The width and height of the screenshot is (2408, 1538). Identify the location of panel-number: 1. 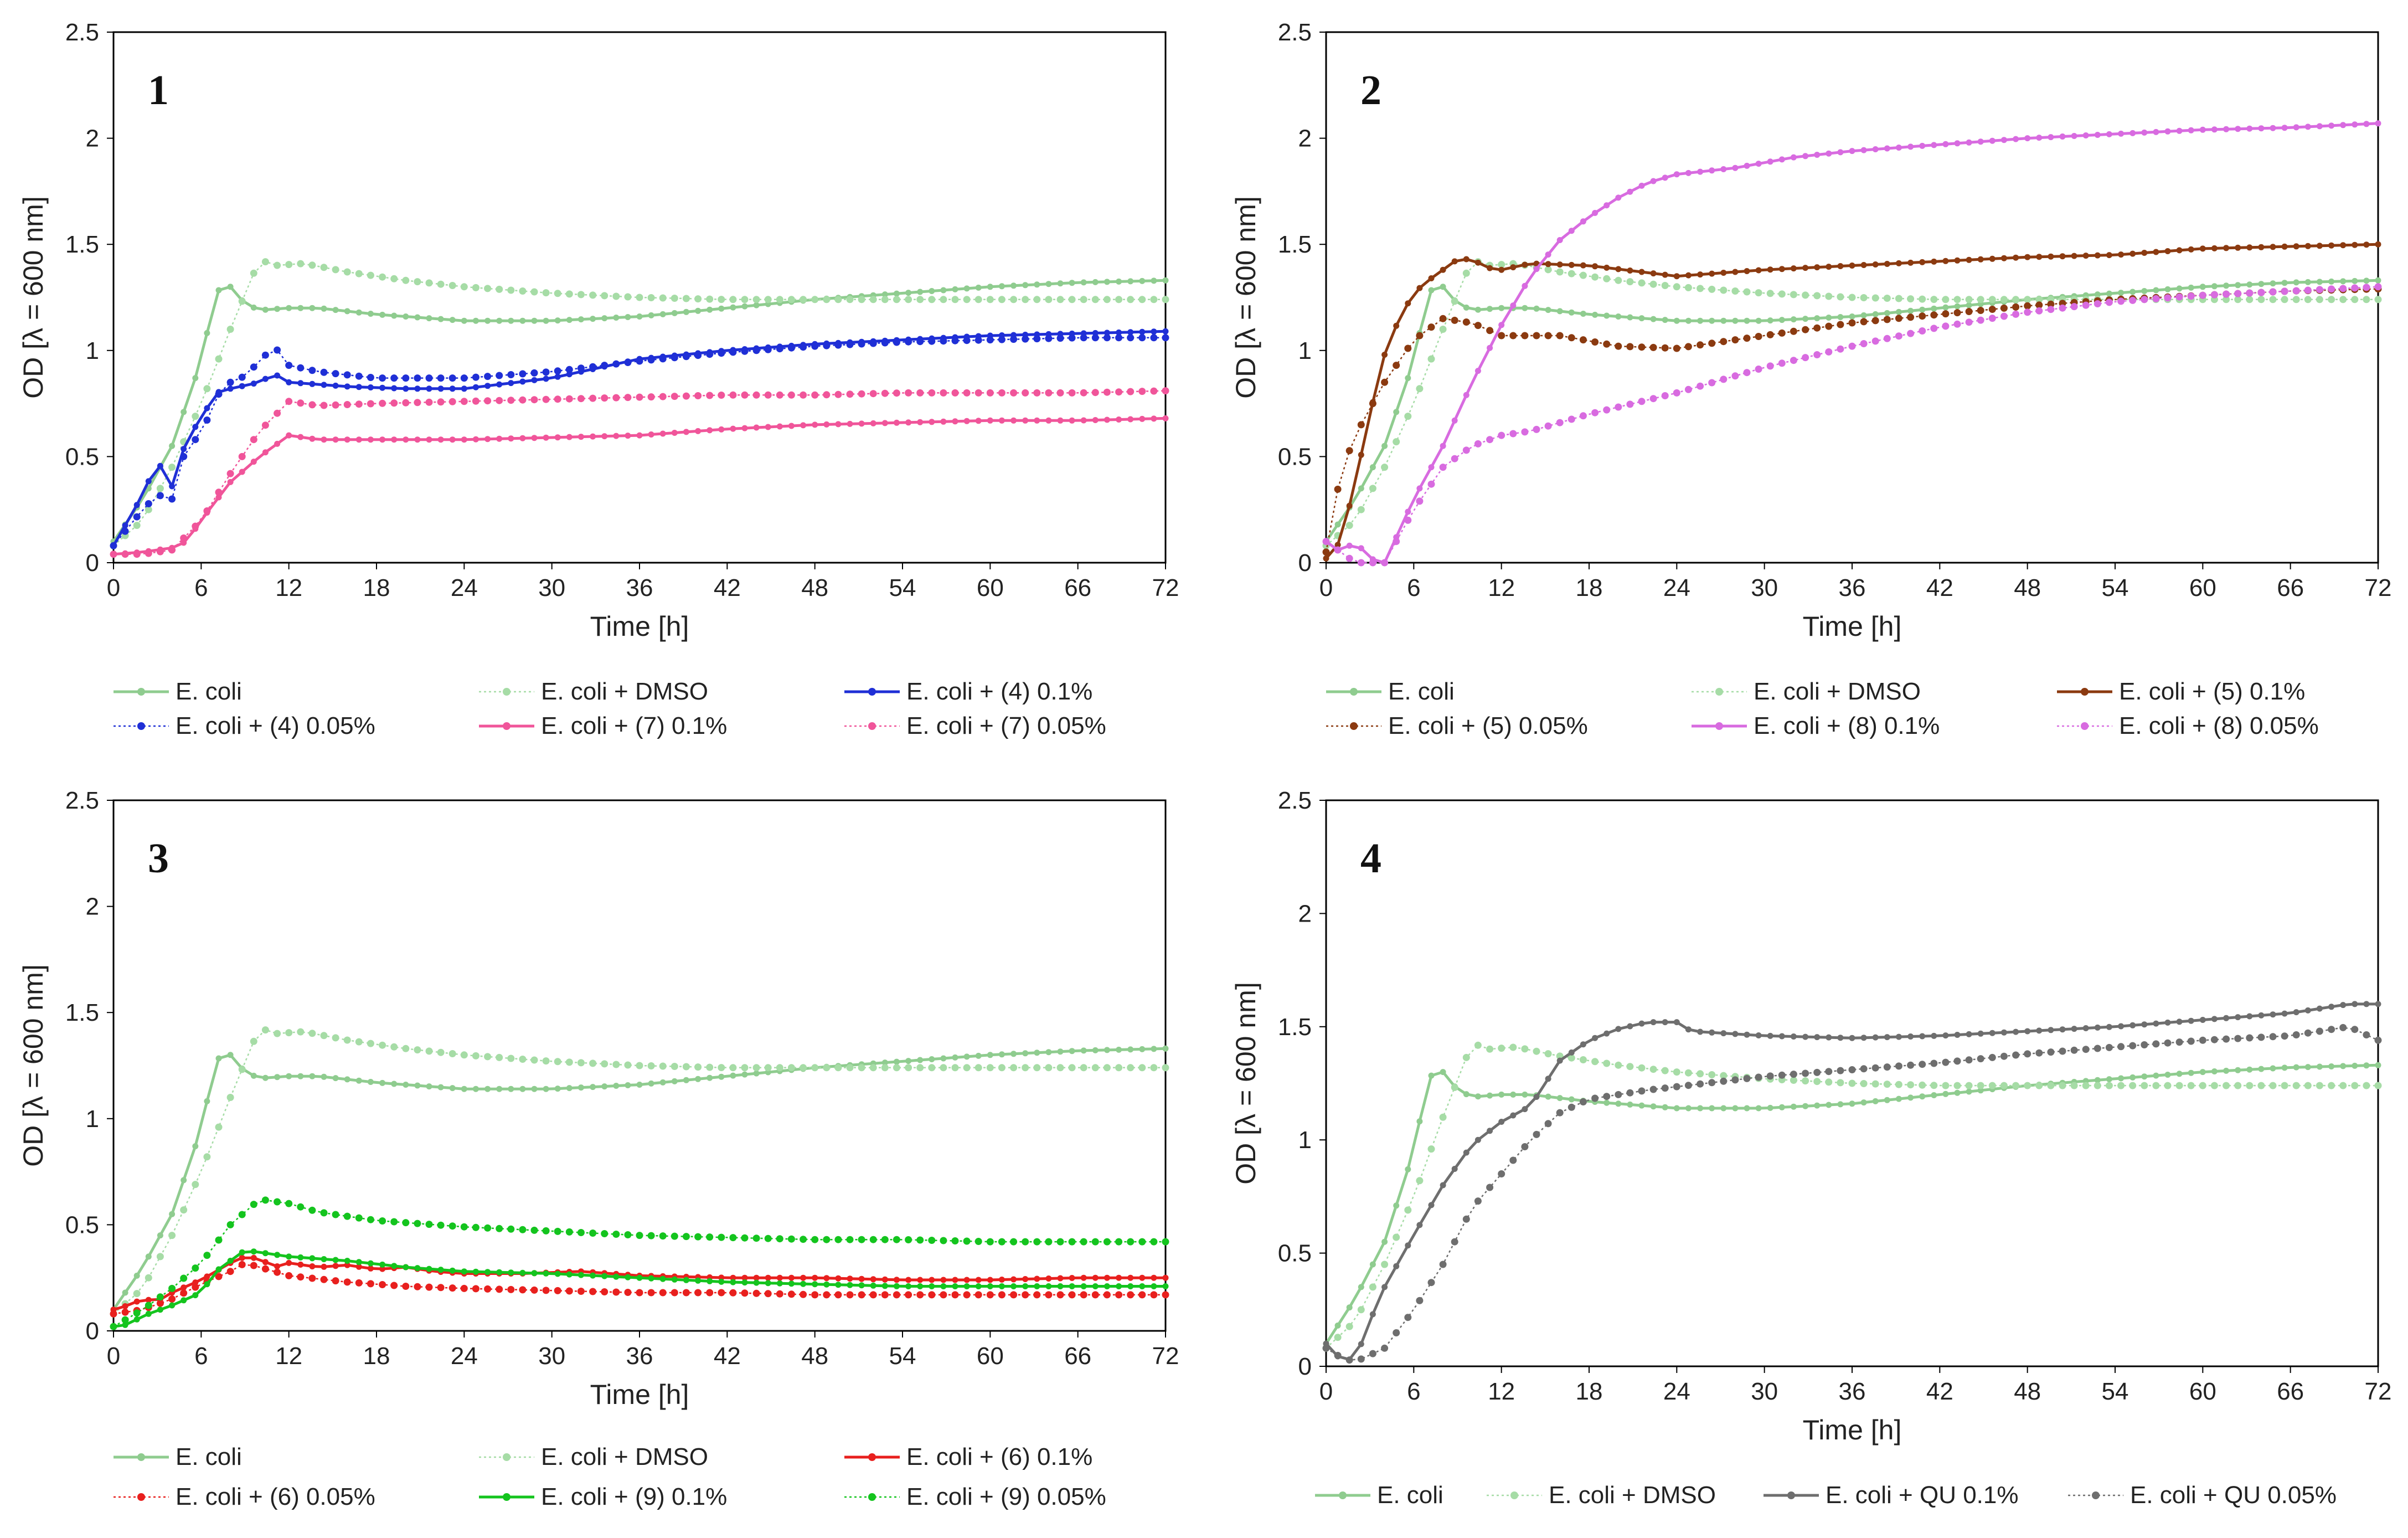
(158, 90).